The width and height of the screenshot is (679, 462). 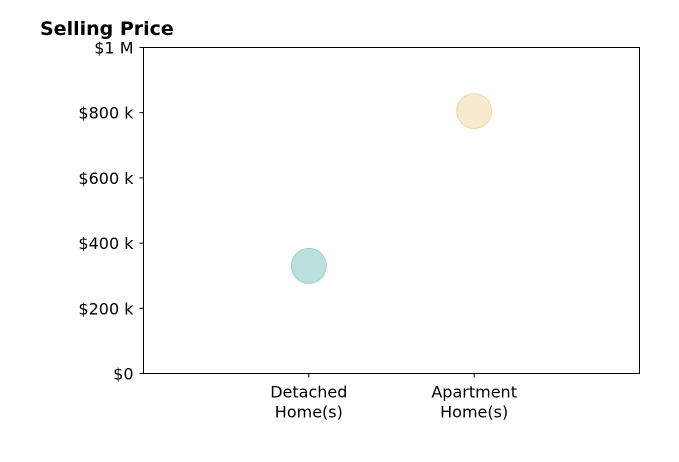 I want to click on chart-title: Selling Price, so click(x=107, y=29).